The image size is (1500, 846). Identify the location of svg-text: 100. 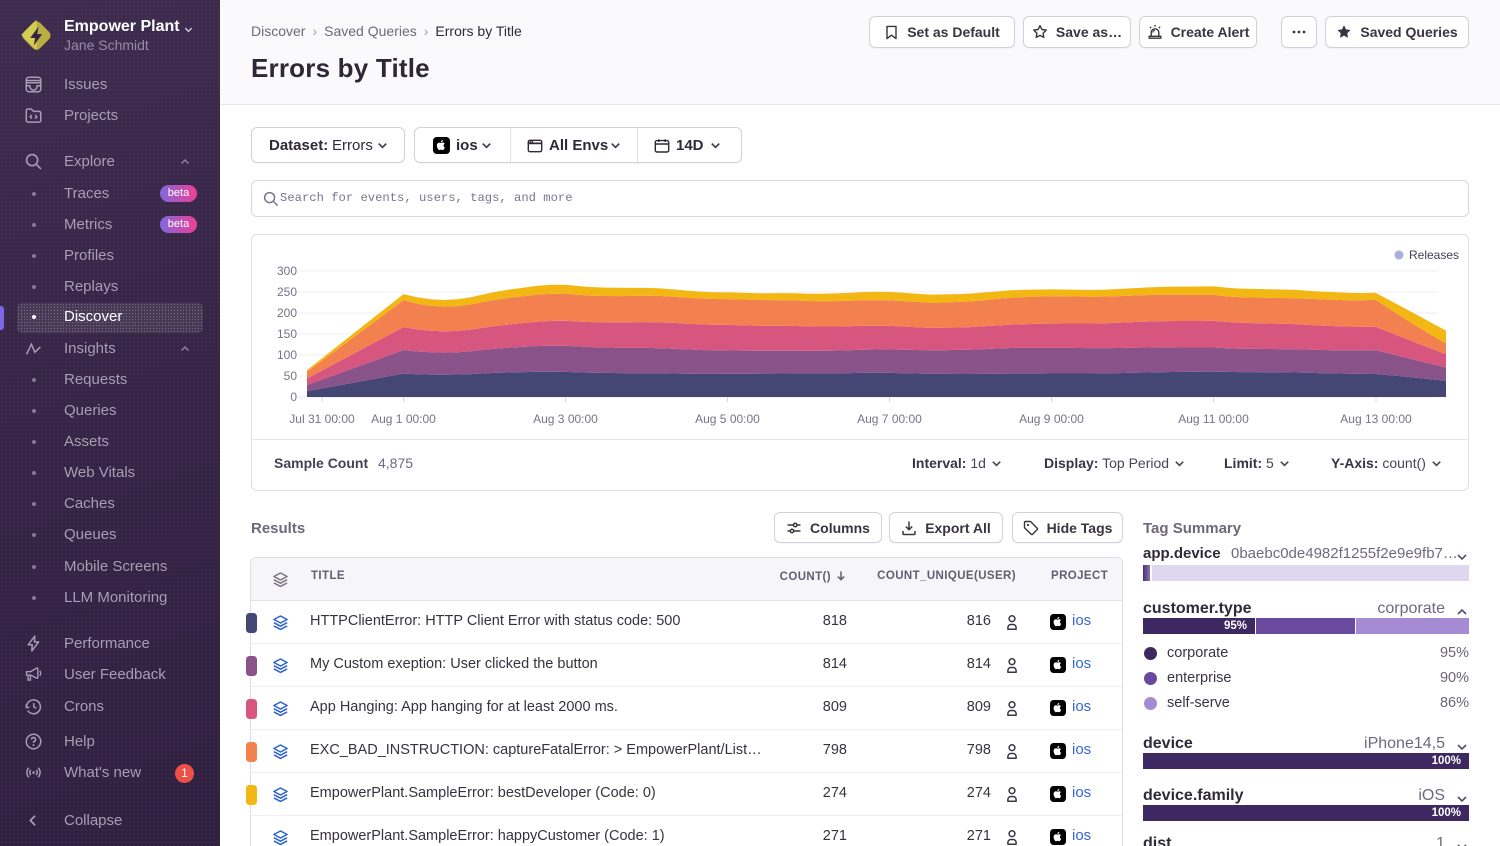
(287, 355).